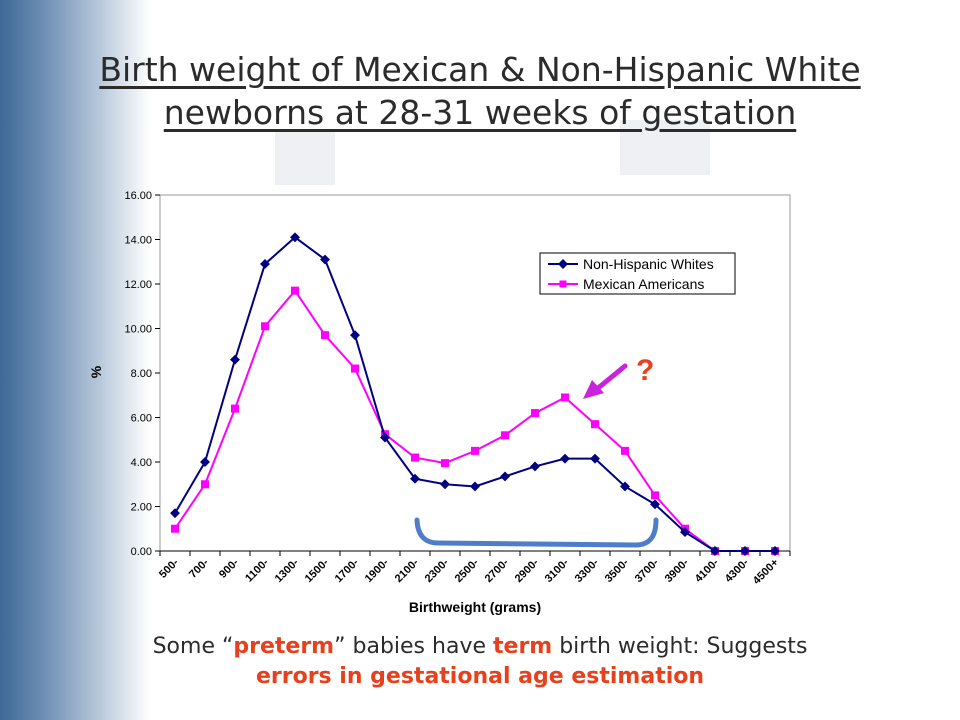 This screenshot has height=720, width=960. I want to click on arrow-annotation: ?, so click(618, 376).